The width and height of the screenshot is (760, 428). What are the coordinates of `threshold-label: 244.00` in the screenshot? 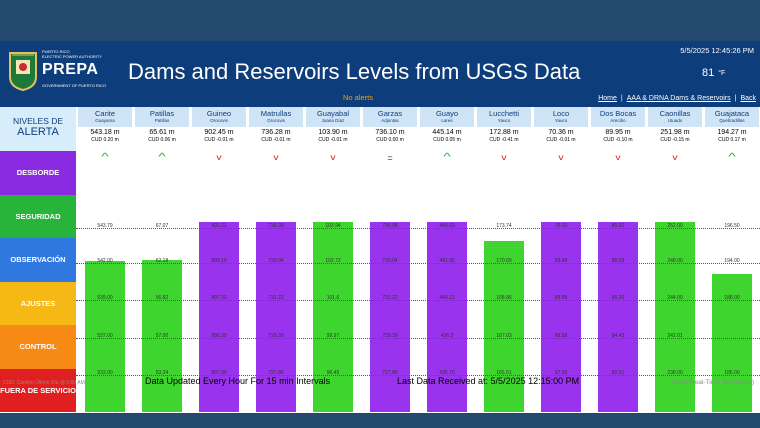 It's located at (675, 298).